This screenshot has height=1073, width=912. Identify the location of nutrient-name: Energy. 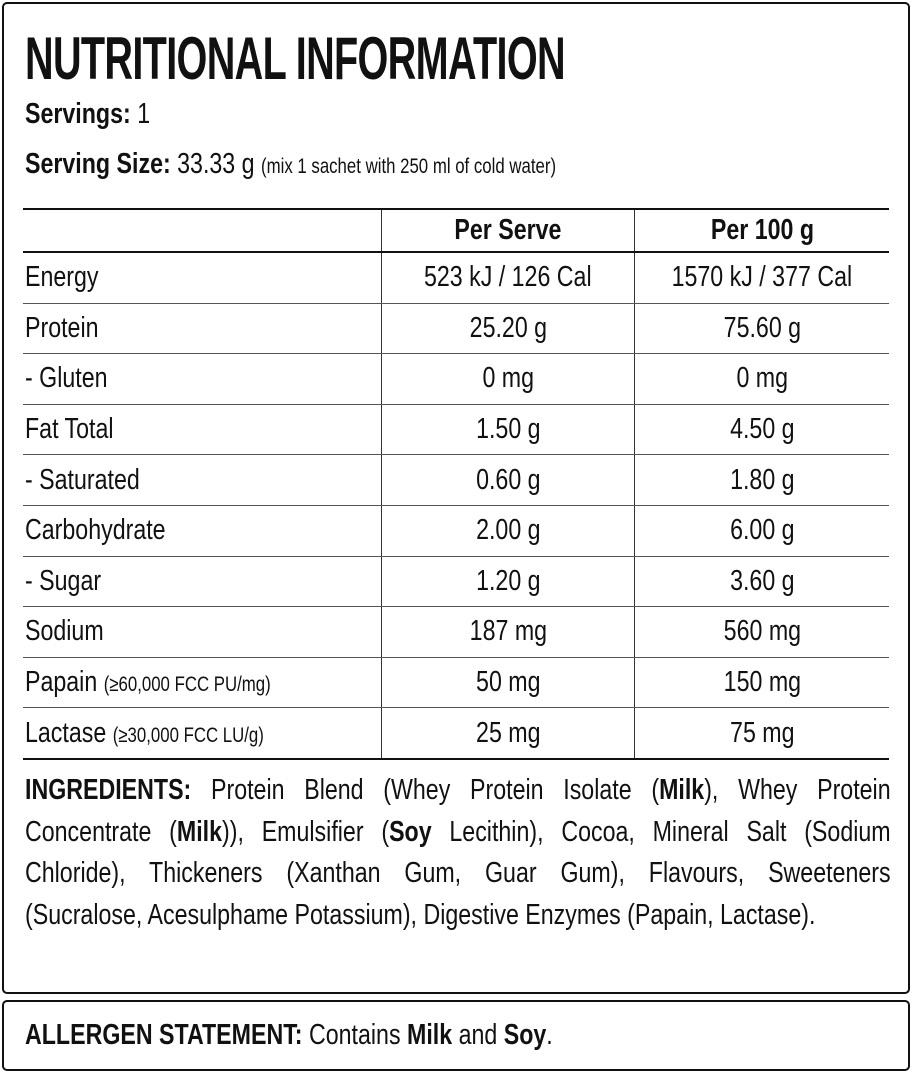
(202, 278).